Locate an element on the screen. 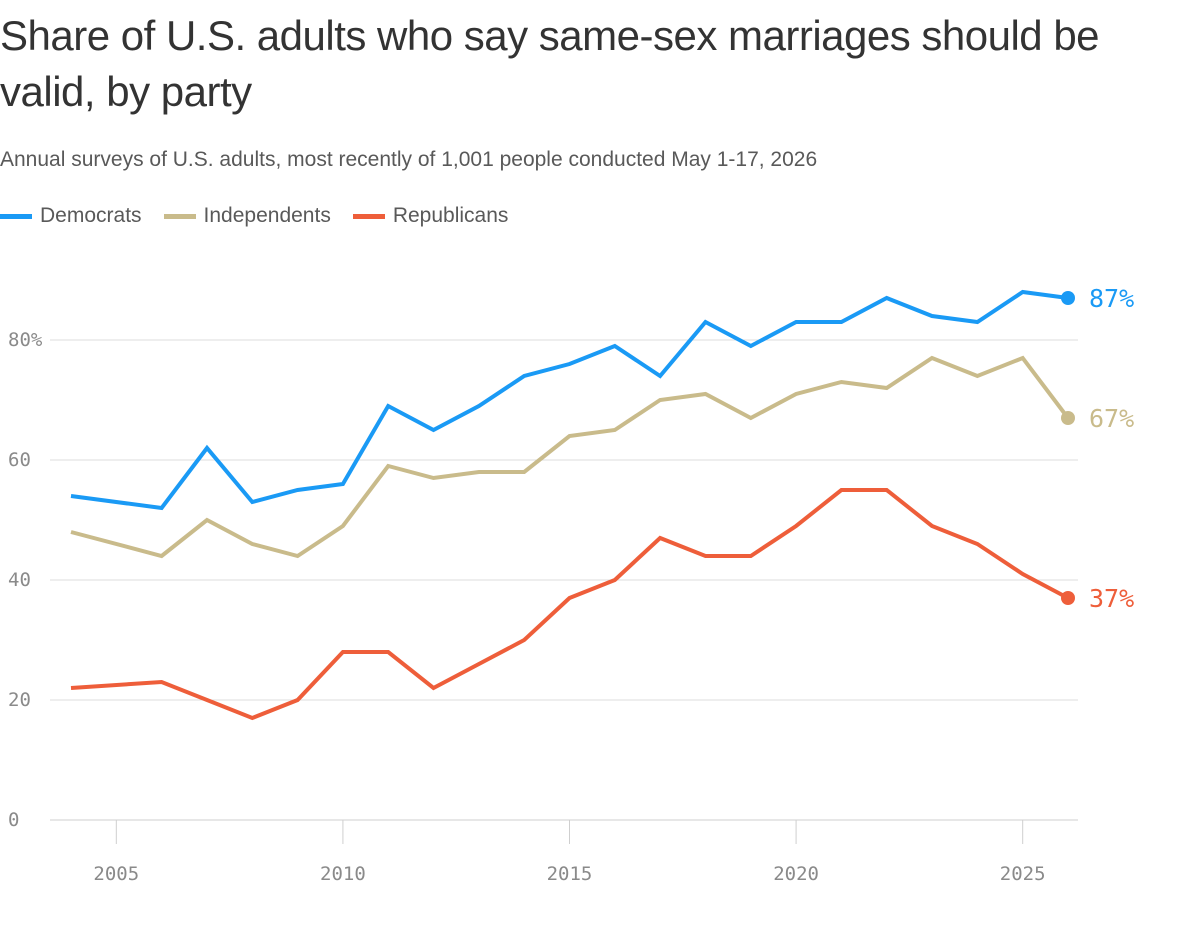 The width and height of the screenshot is (1200, 928). legend-label-independents: Independents is located at coordinates (267, 215).